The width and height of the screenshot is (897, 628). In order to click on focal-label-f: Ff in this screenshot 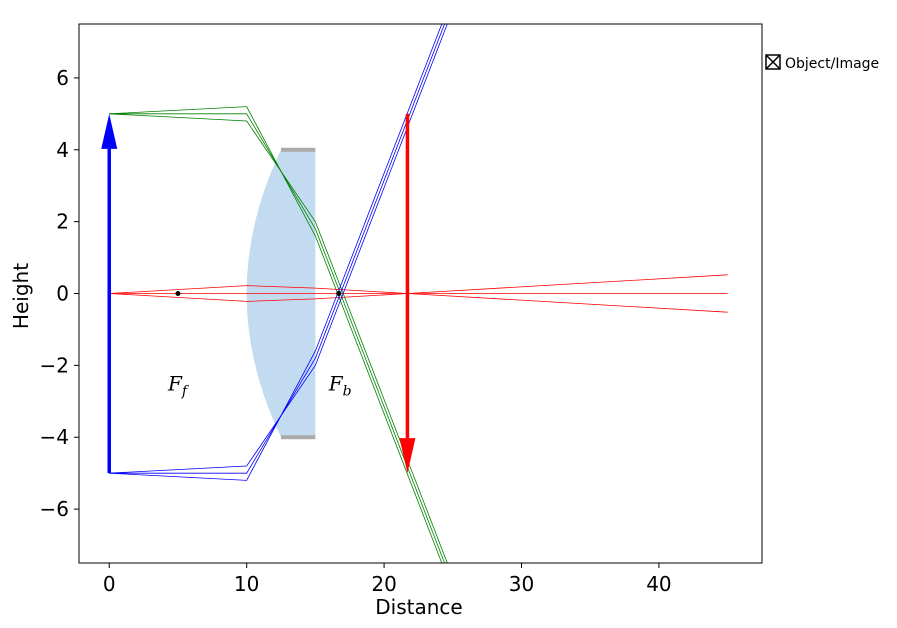, I will do `click(178, 385)`.